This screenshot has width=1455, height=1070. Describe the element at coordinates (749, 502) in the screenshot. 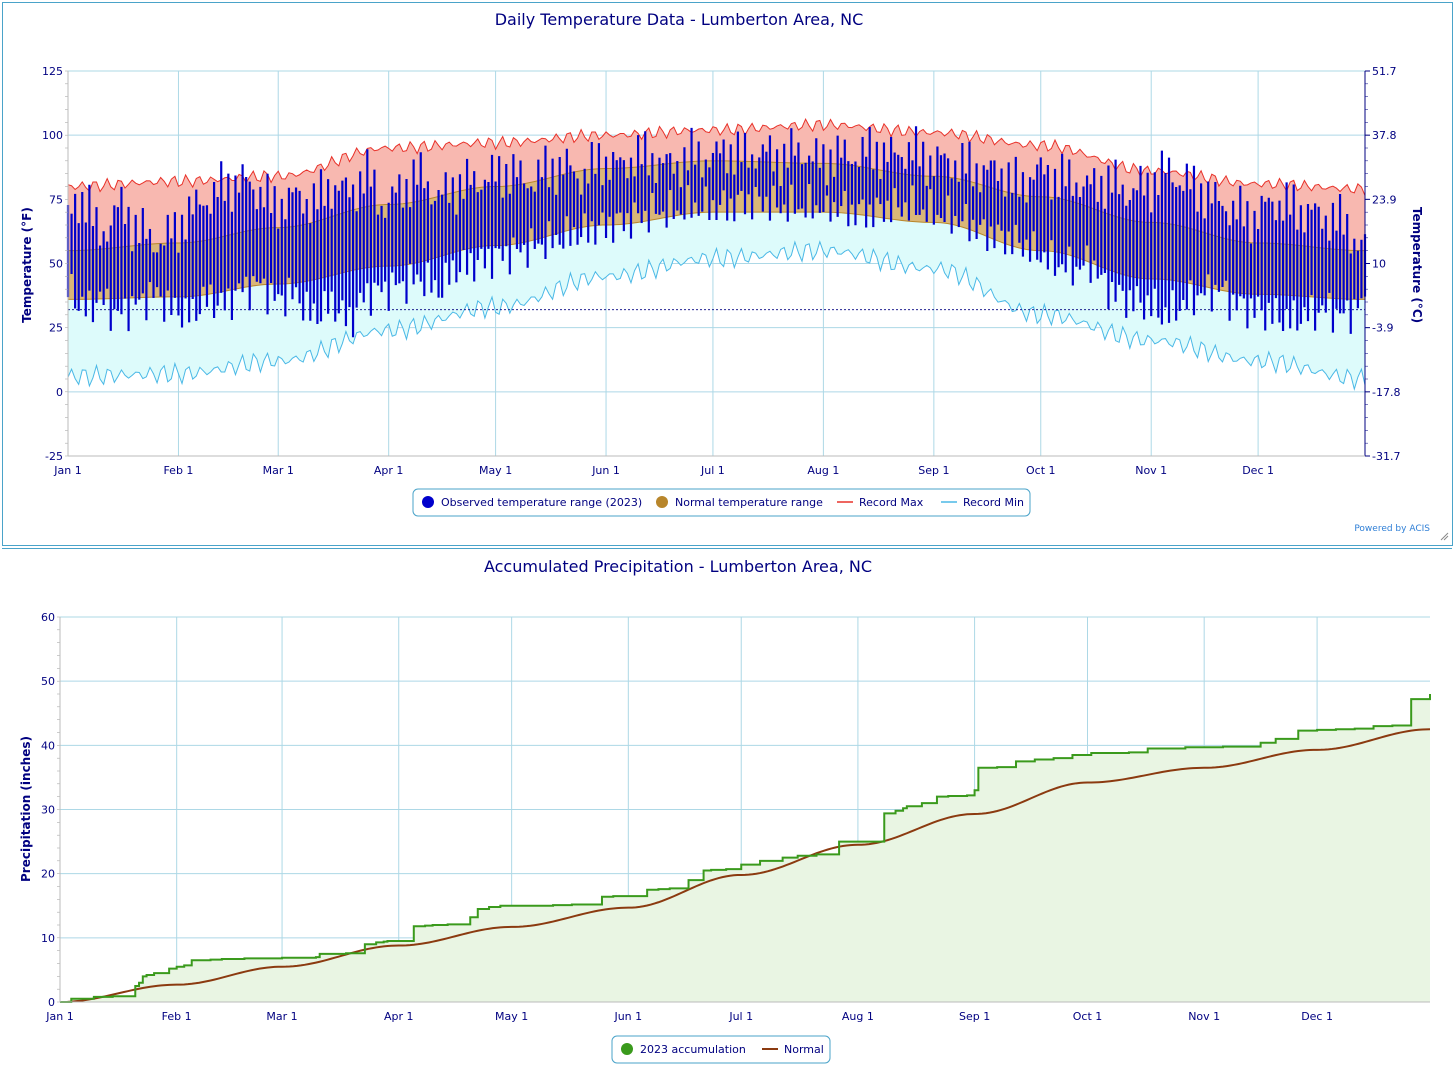

I see `legend-normal-label: Normal temperature range` at that location.